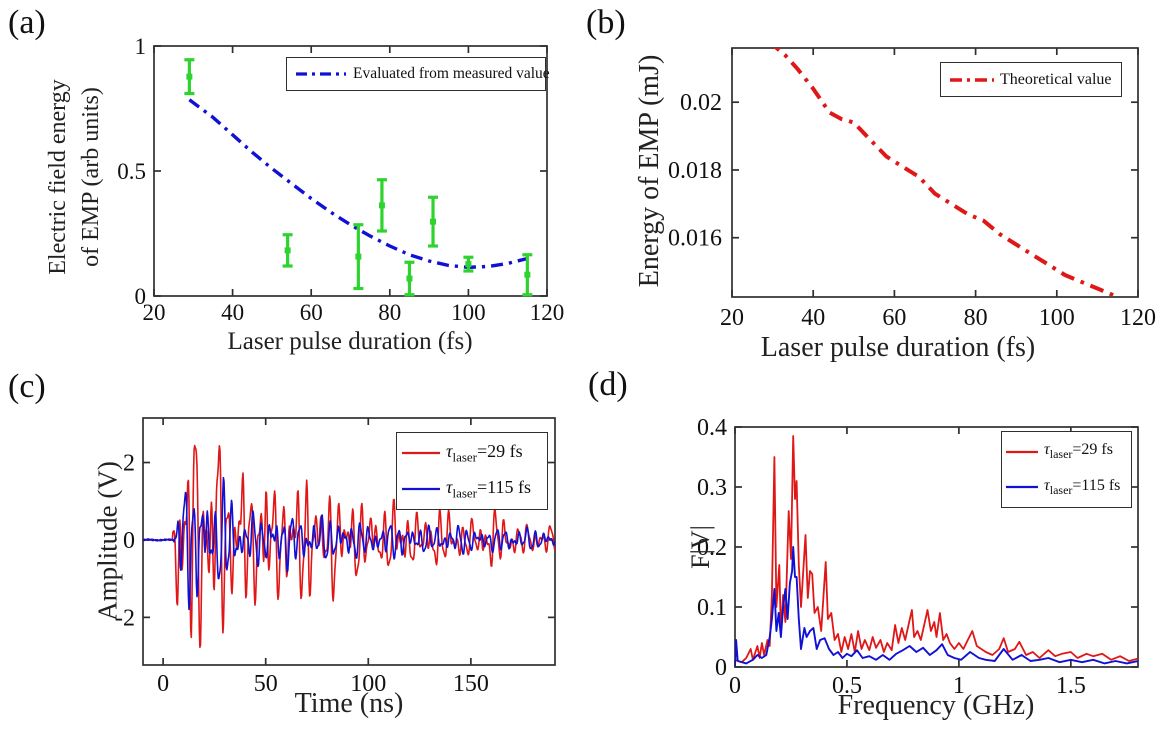 The width and height of the screenshot is (1165, 746). I want to click on panel-a-x-tick-label: 60, so click(311, 312).